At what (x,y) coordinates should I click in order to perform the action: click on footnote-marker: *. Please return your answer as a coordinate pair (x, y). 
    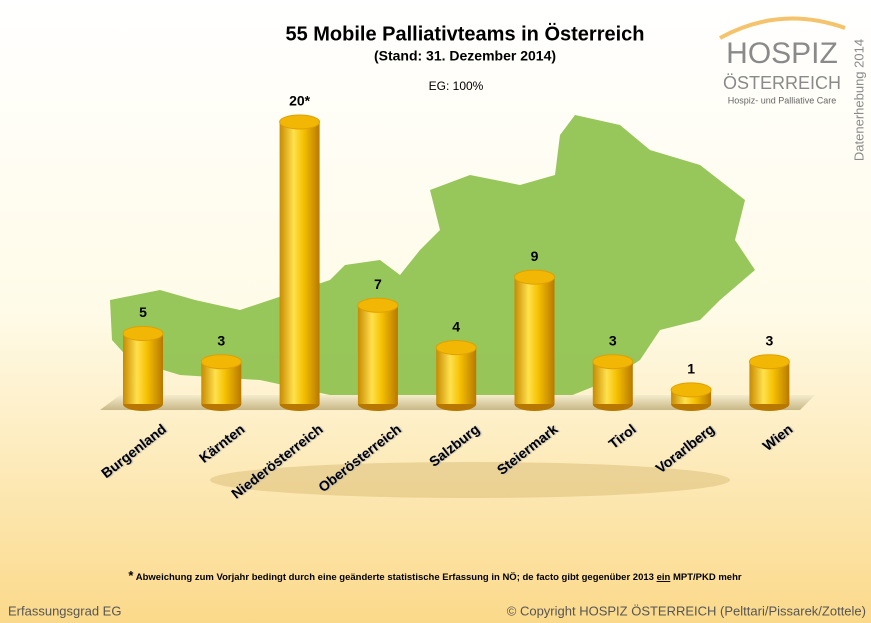
    Looking at the image, I should click on (131, 575).